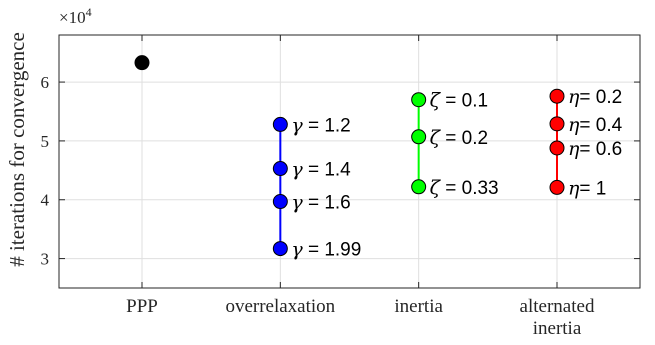  What do you see at coordinates (557, 306) in the screenshot?
I see `x-category-label: alternated` at bounding box center [557, 306].